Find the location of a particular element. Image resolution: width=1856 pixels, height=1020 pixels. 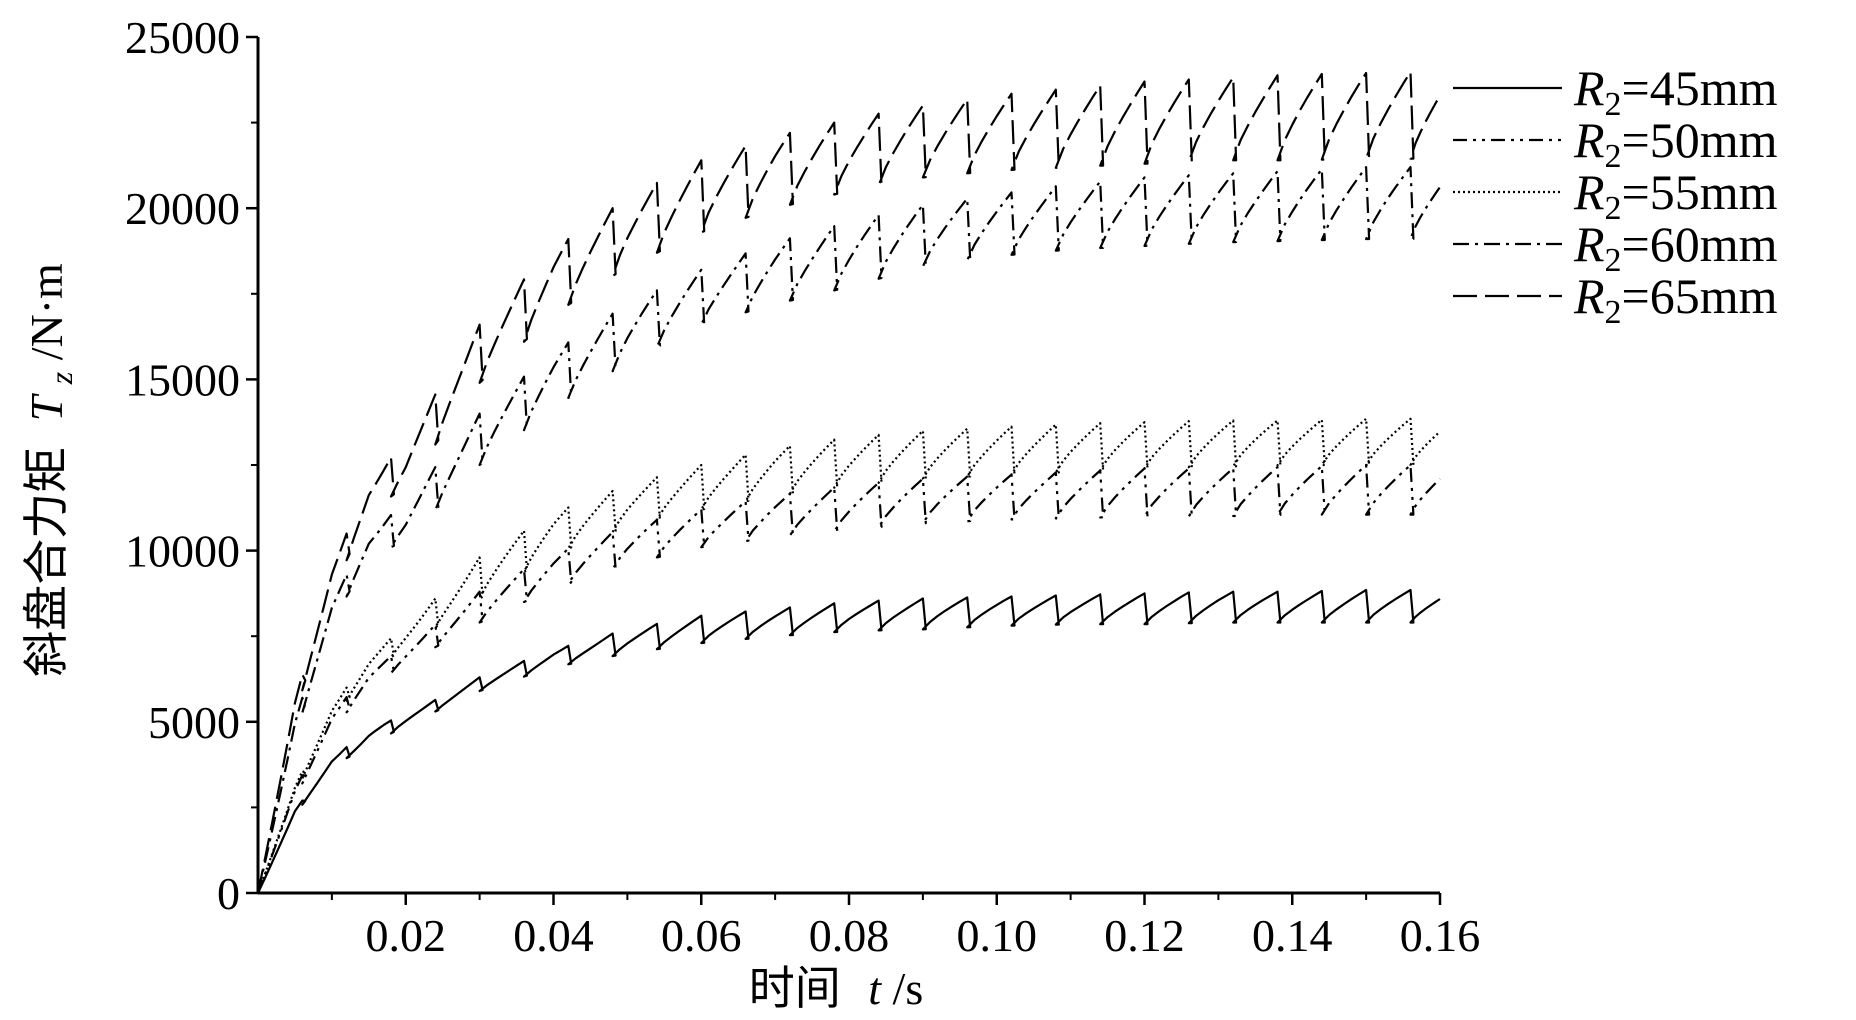

x-tick-label: 0.12 is located at coordinates (1144, 935).